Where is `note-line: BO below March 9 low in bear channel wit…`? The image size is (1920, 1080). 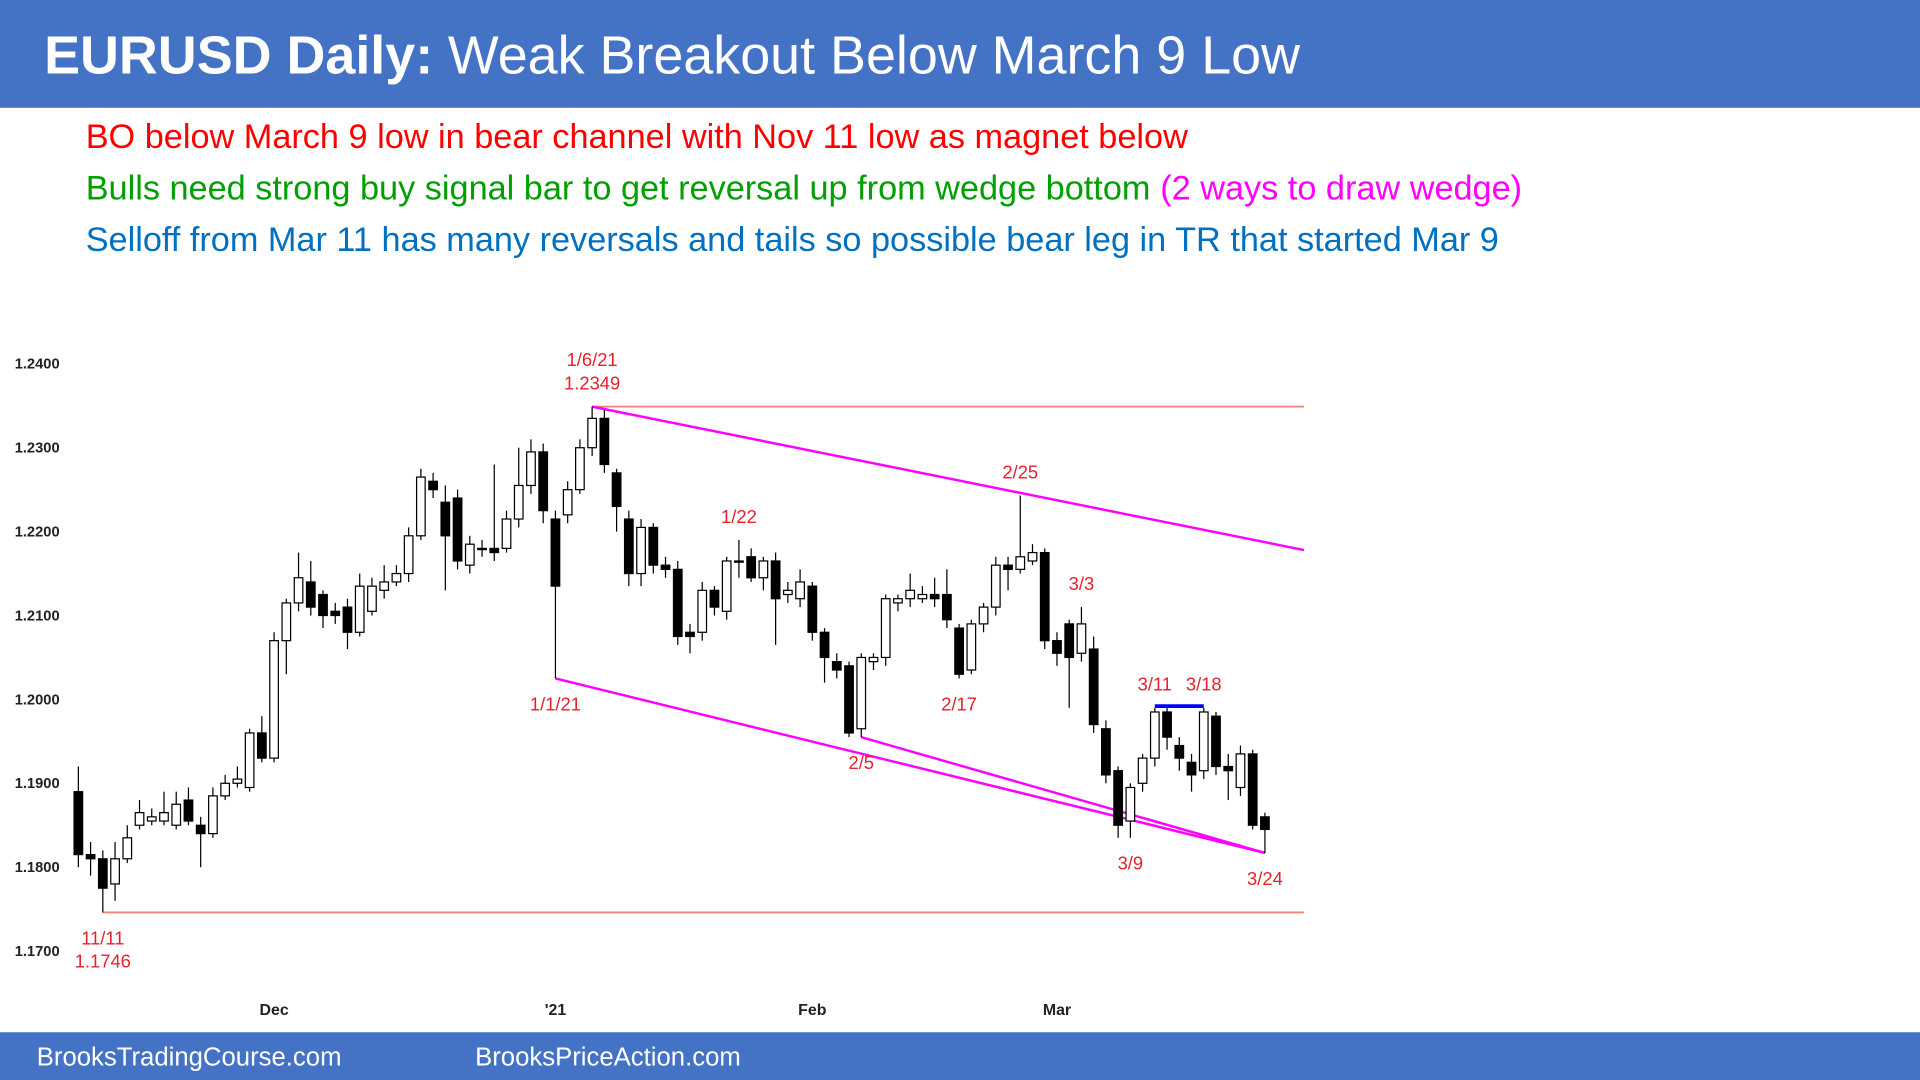 note-line: BO below March 9 low in bear channel wit… is located at coordinates (637, 137).